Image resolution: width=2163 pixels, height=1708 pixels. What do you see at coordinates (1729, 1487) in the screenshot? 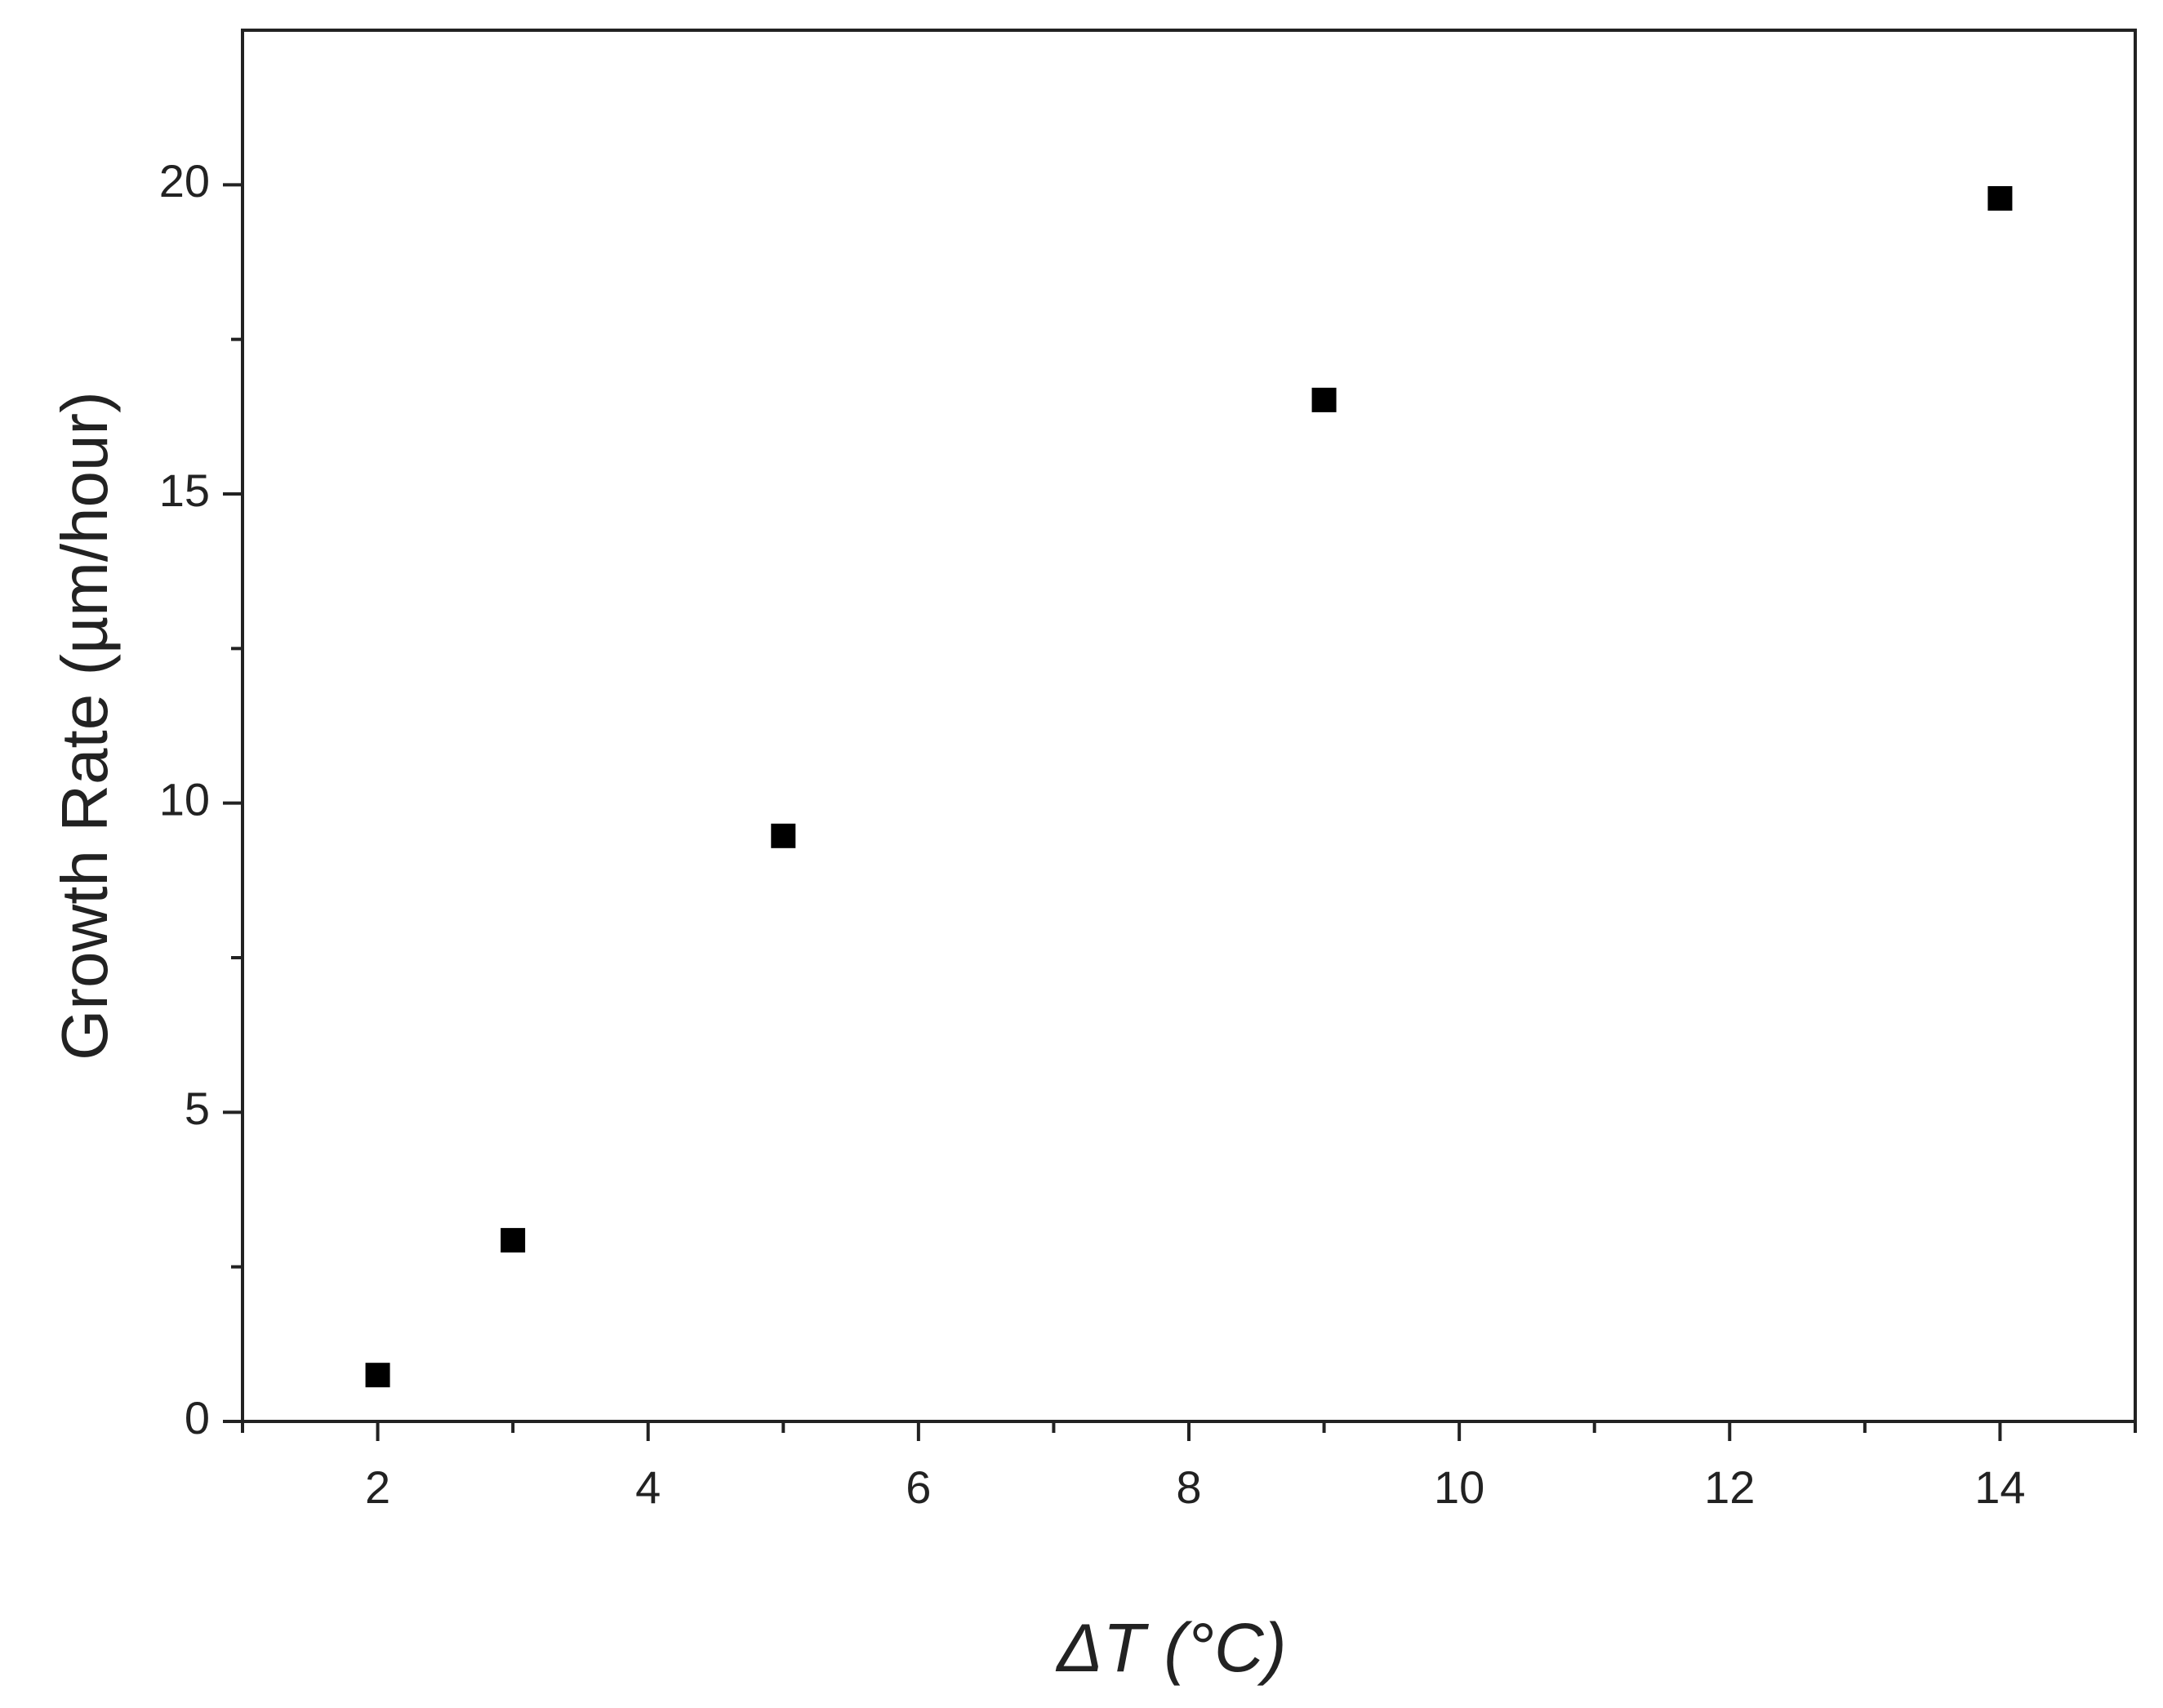
I see `x-tick-label: 12` at bounding box center [1729, 1487].